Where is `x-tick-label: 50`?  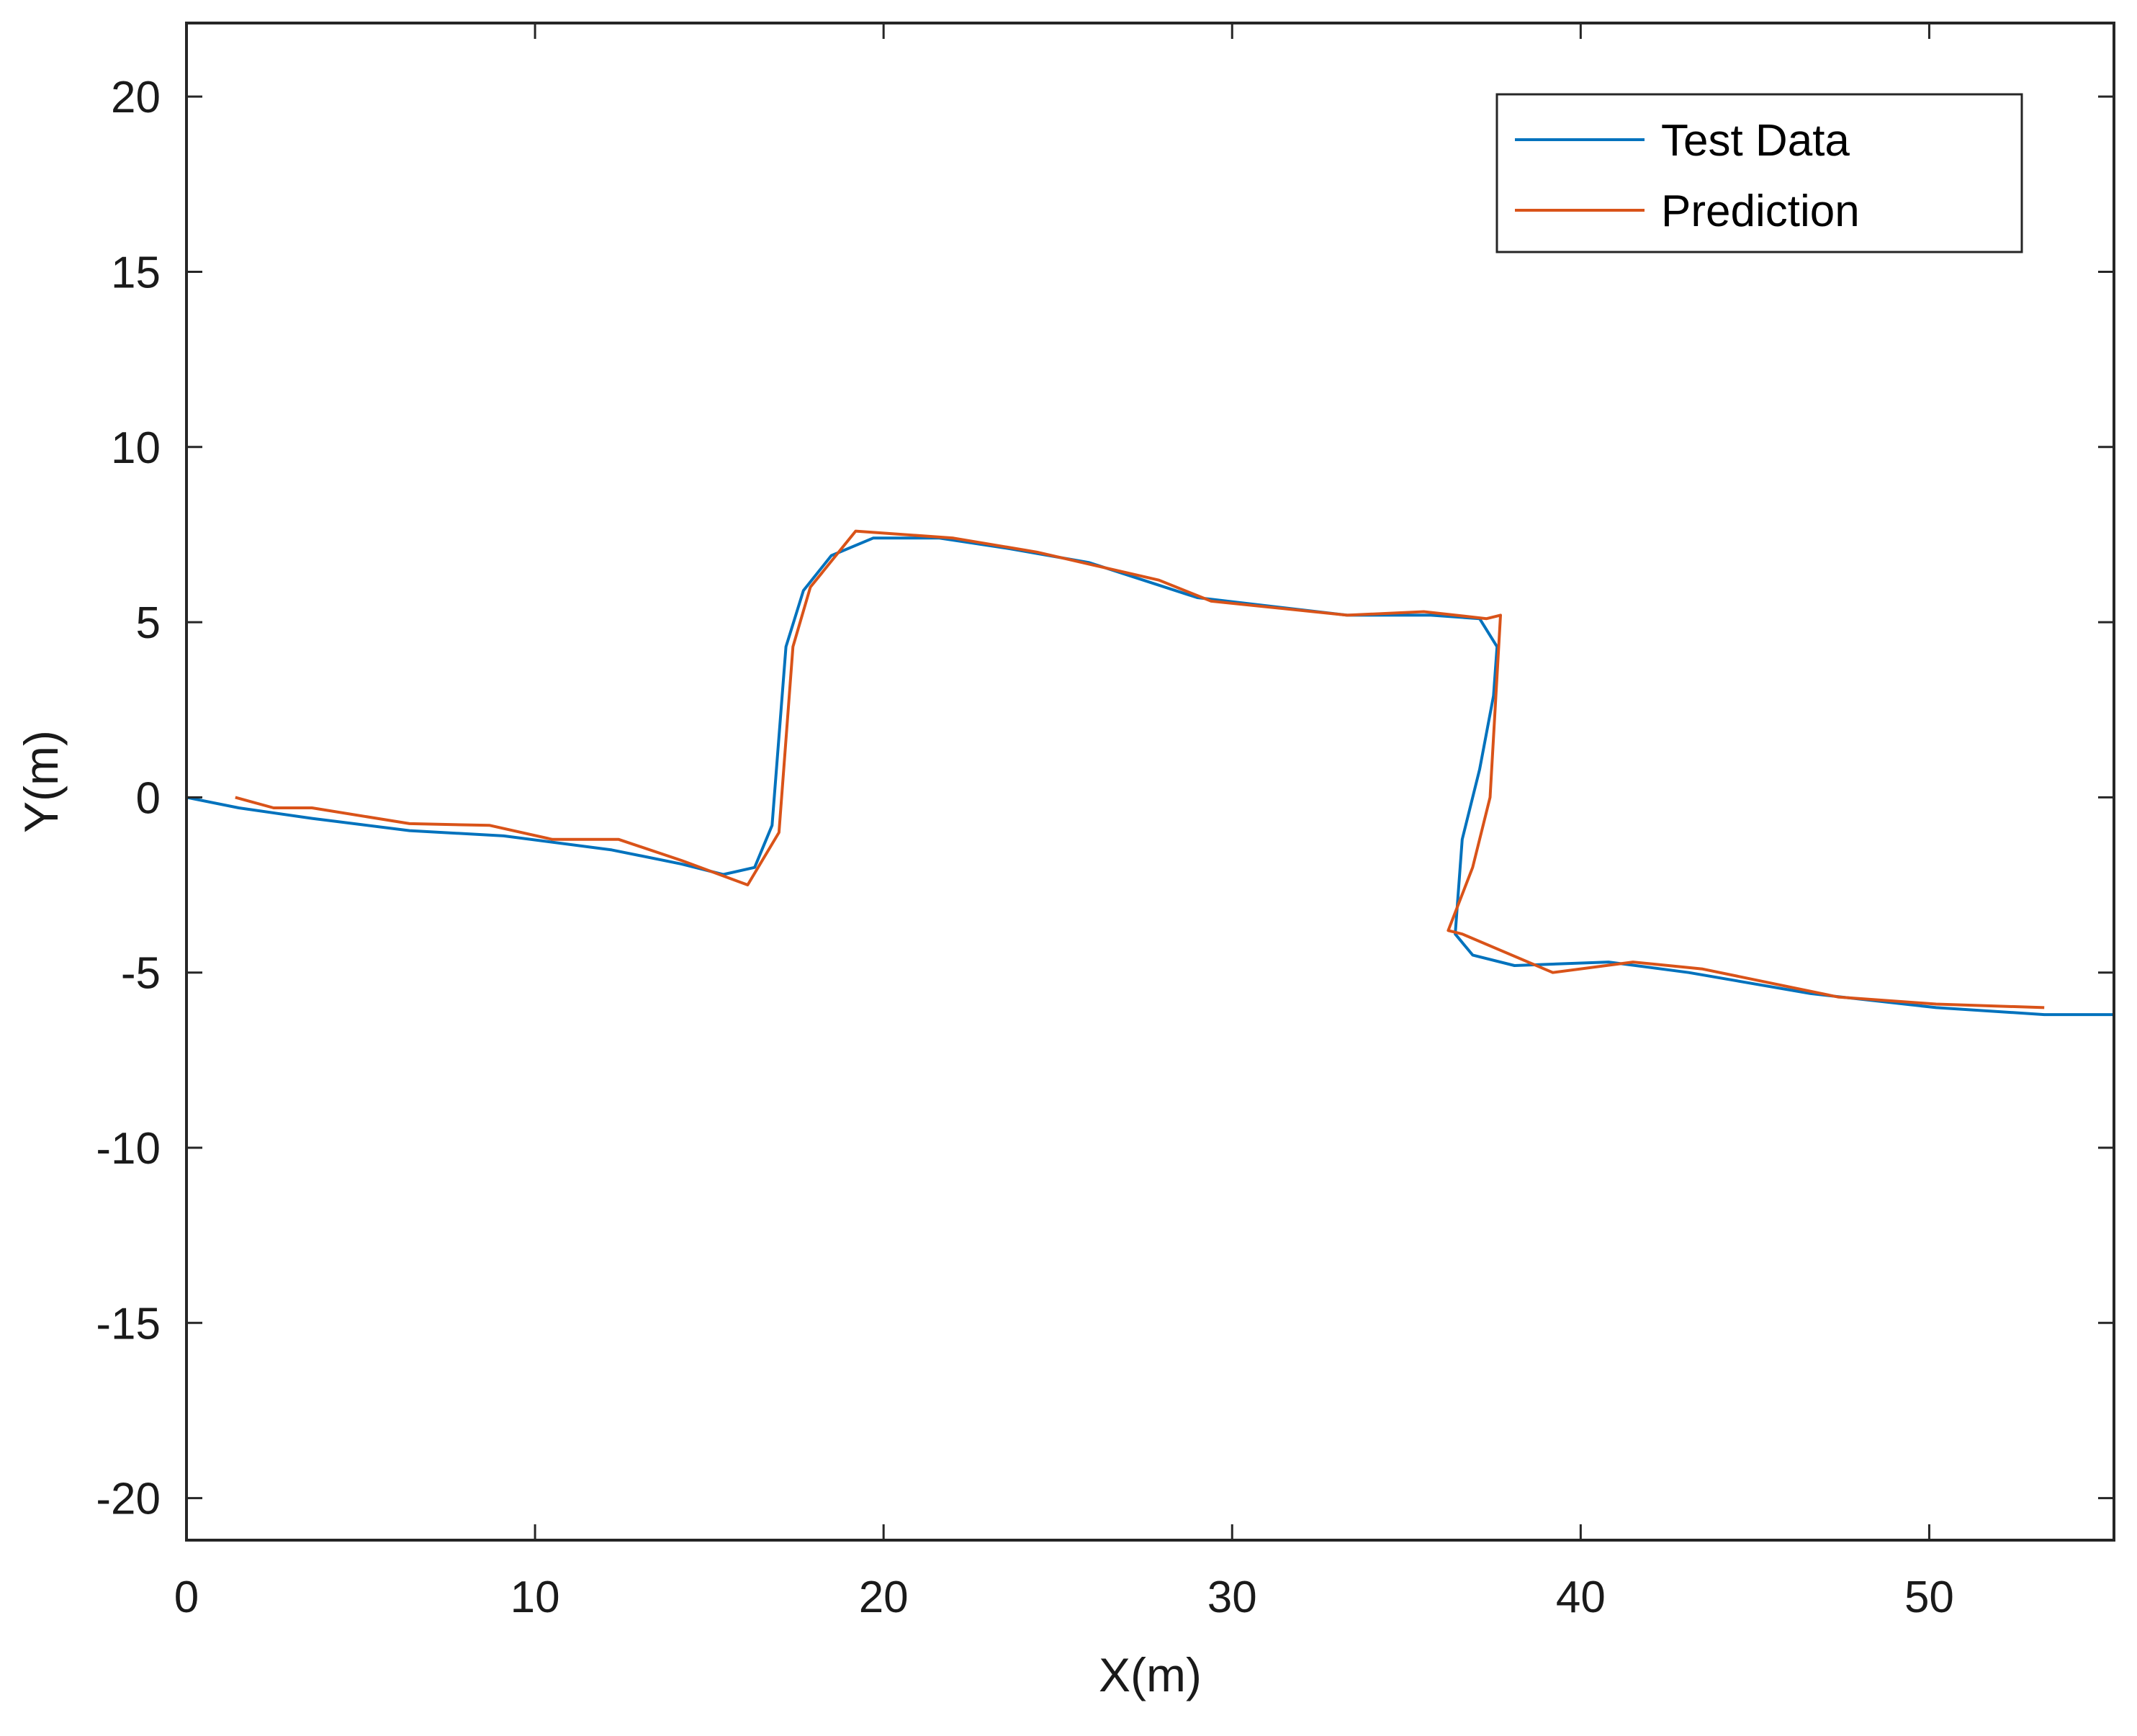
x-tick-label: 50 is located at coordinates (1929, 1598).